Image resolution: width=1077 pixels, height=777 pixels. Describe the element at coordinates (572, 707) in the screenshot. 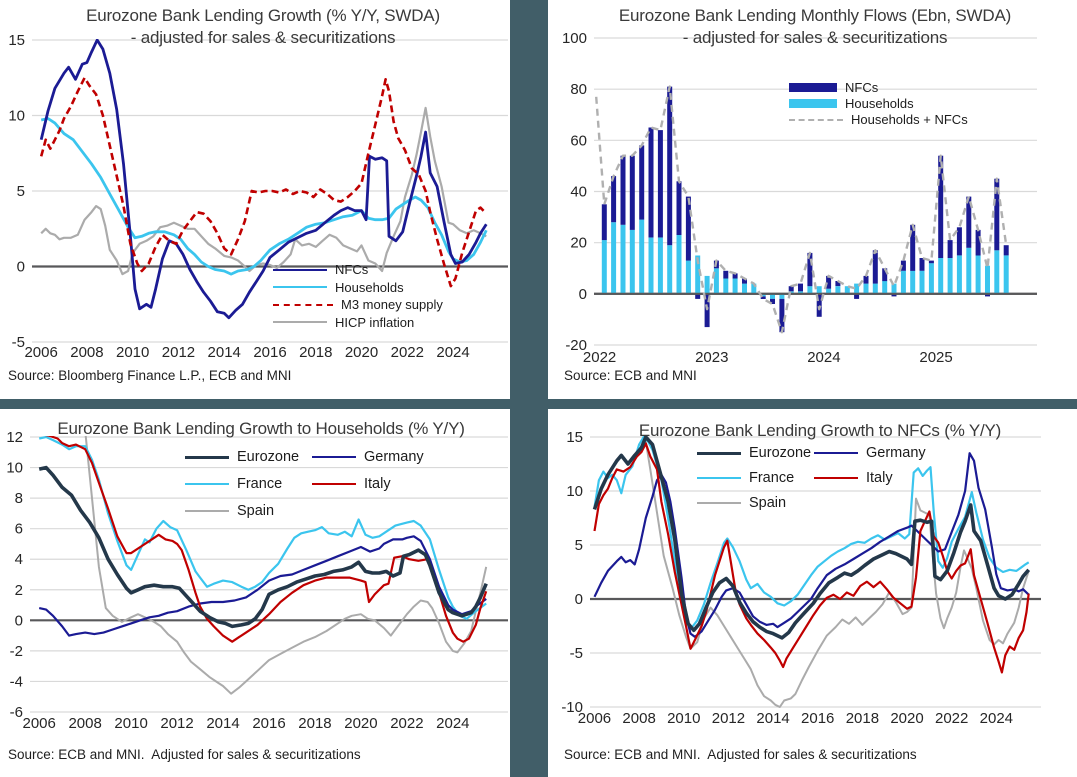

I see `svg-text: -10` at that location.